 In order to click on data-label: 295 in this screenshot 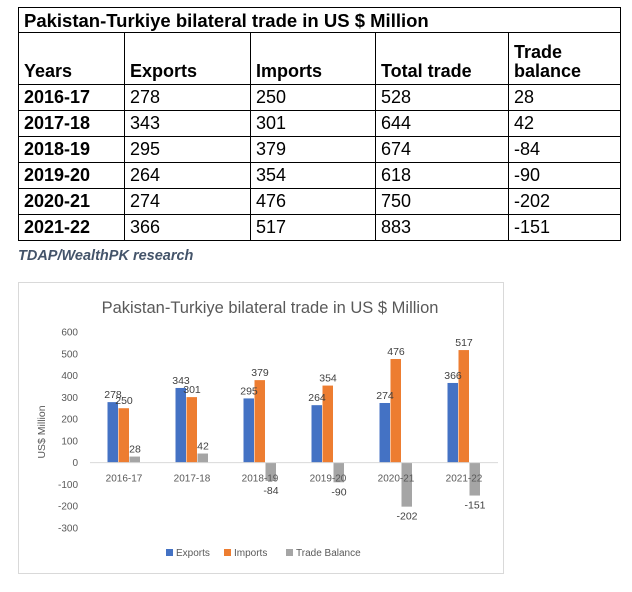, I will do `click(249, 391)`.